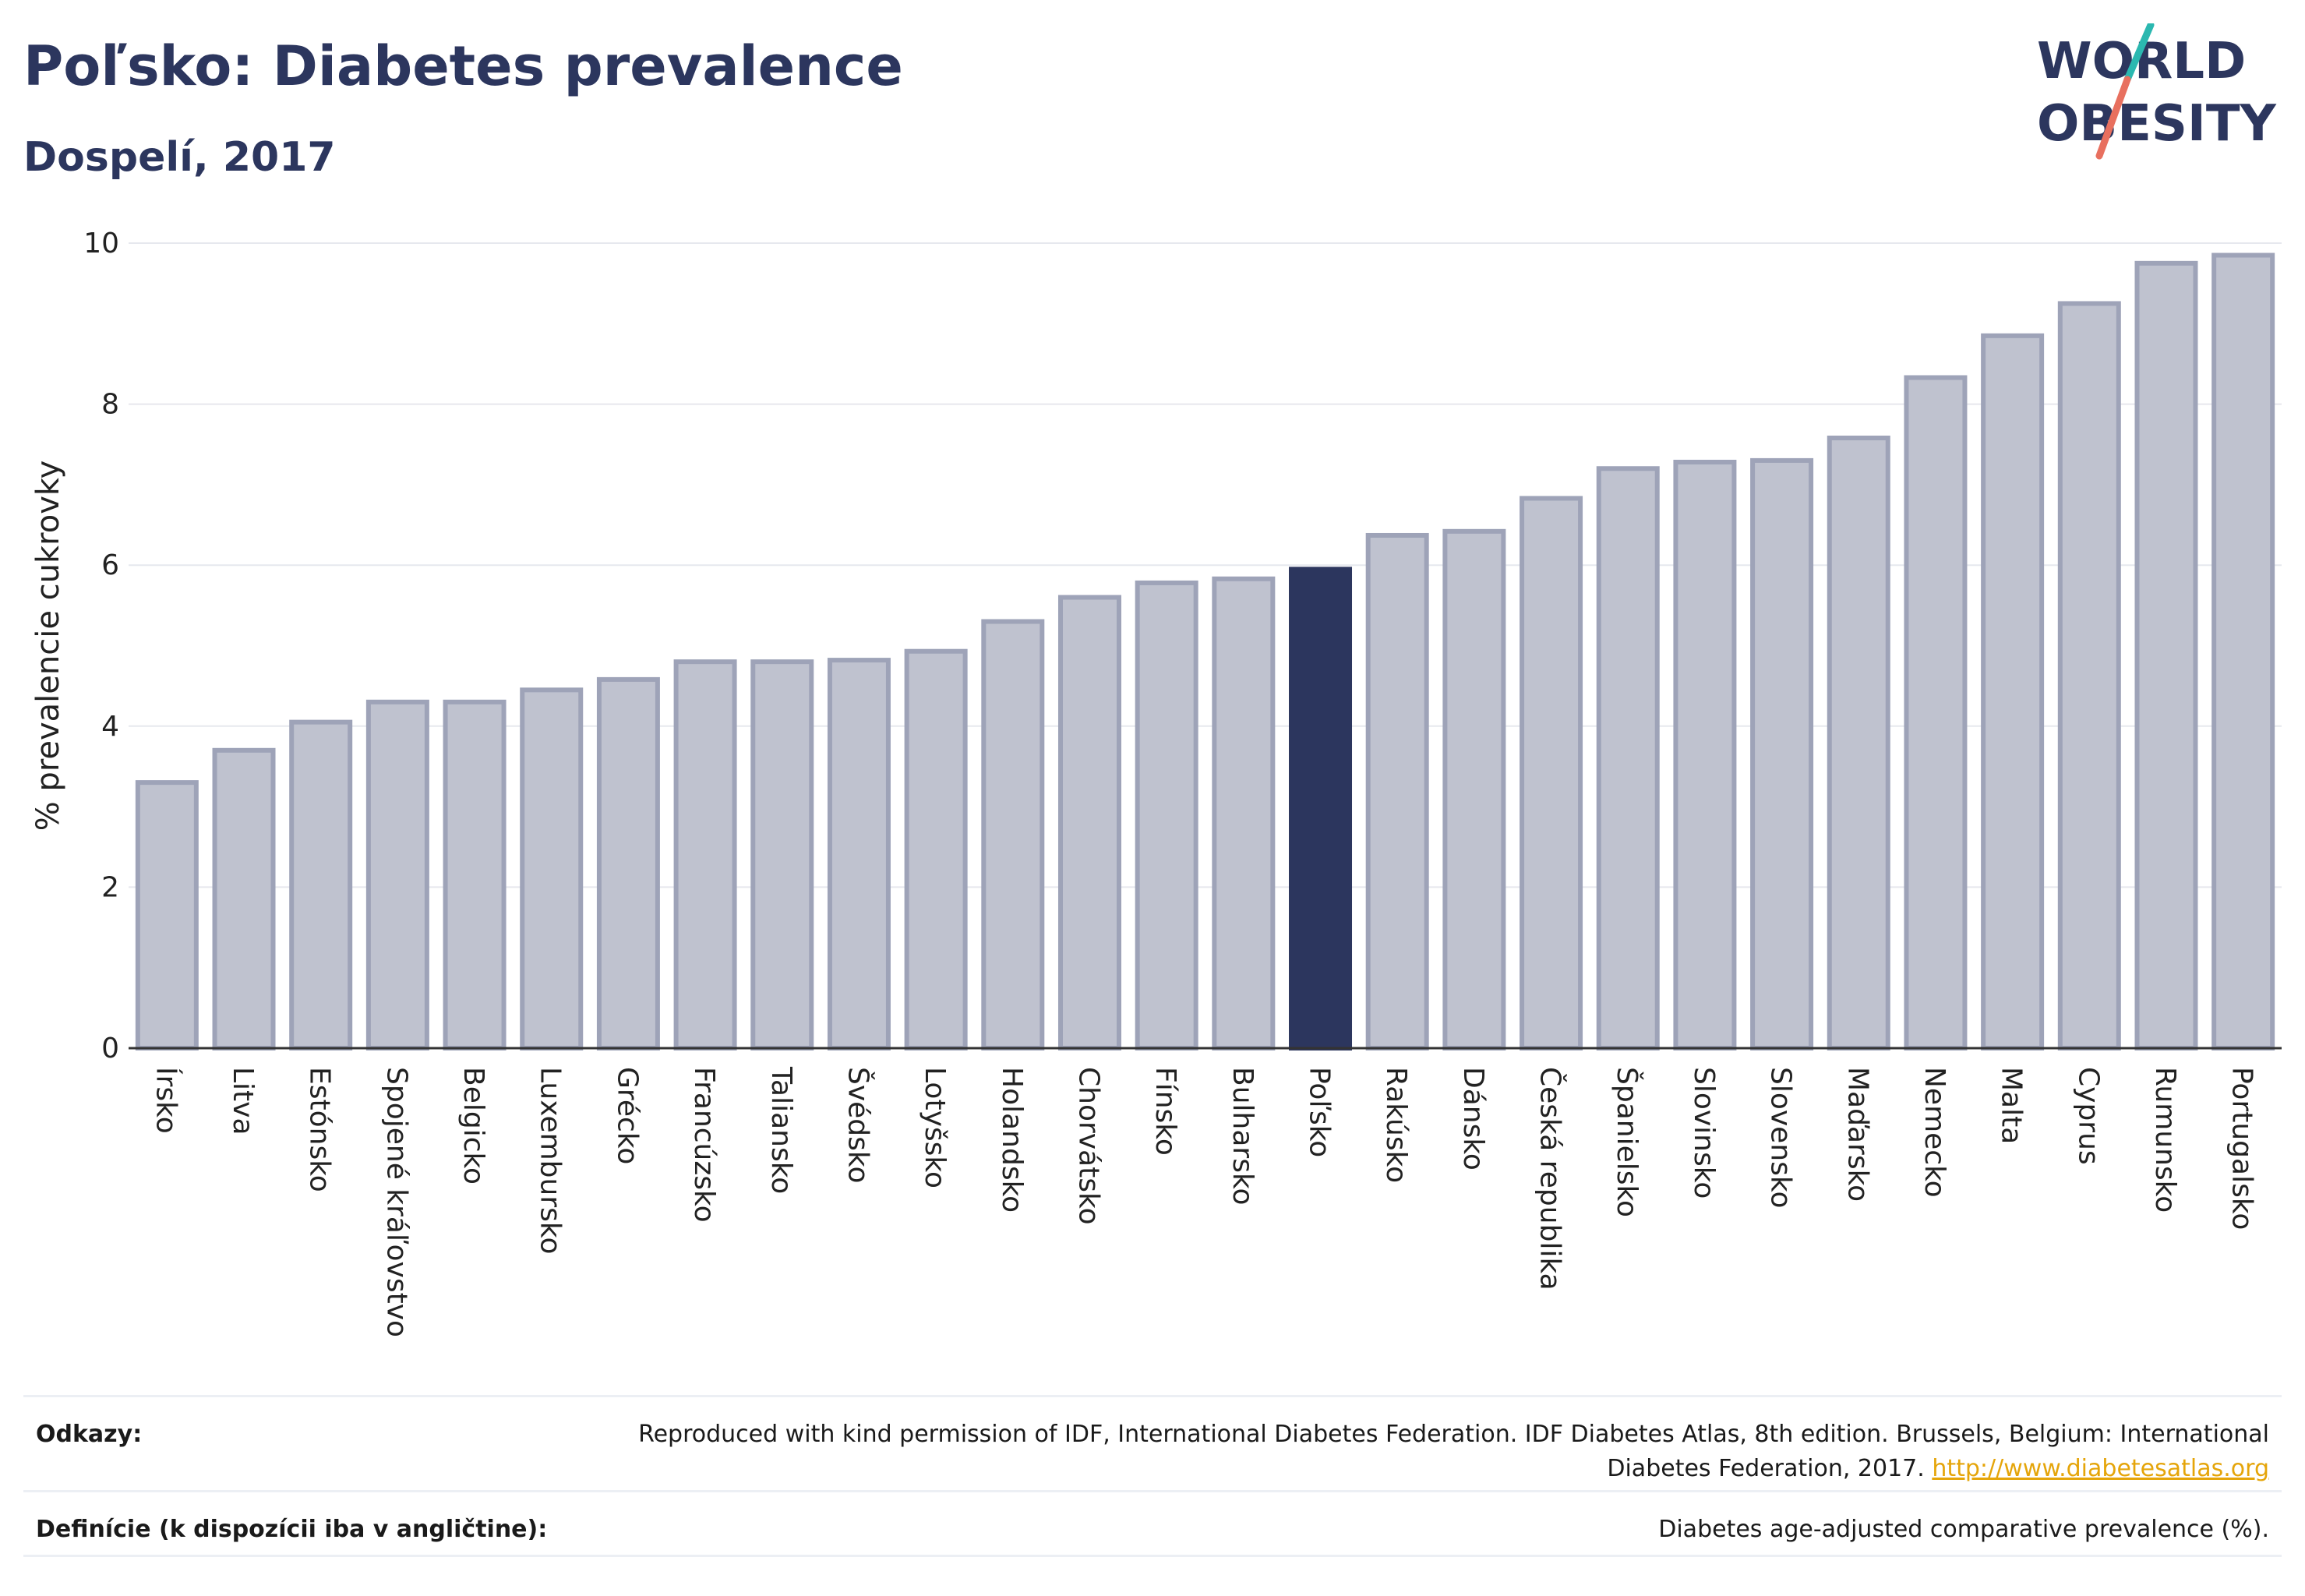 The image size is (2305, 1596). Describe the element at coordinates (110, 1049) in the screenshot. I see `y-tick-label: 0` at that location.